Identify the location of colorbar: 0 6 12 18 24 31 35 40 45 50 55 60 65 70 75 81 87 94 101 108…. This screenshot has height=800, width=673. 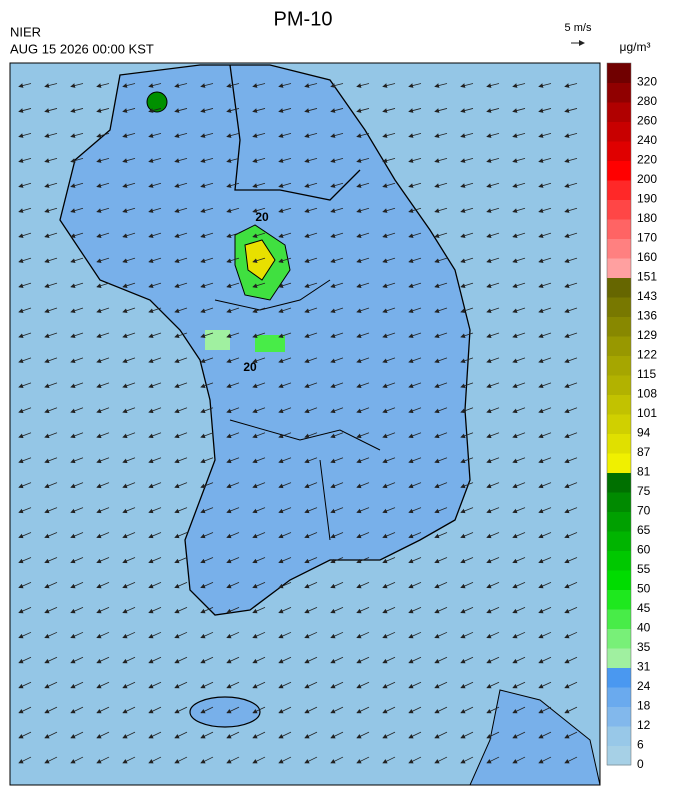
(631, 416).